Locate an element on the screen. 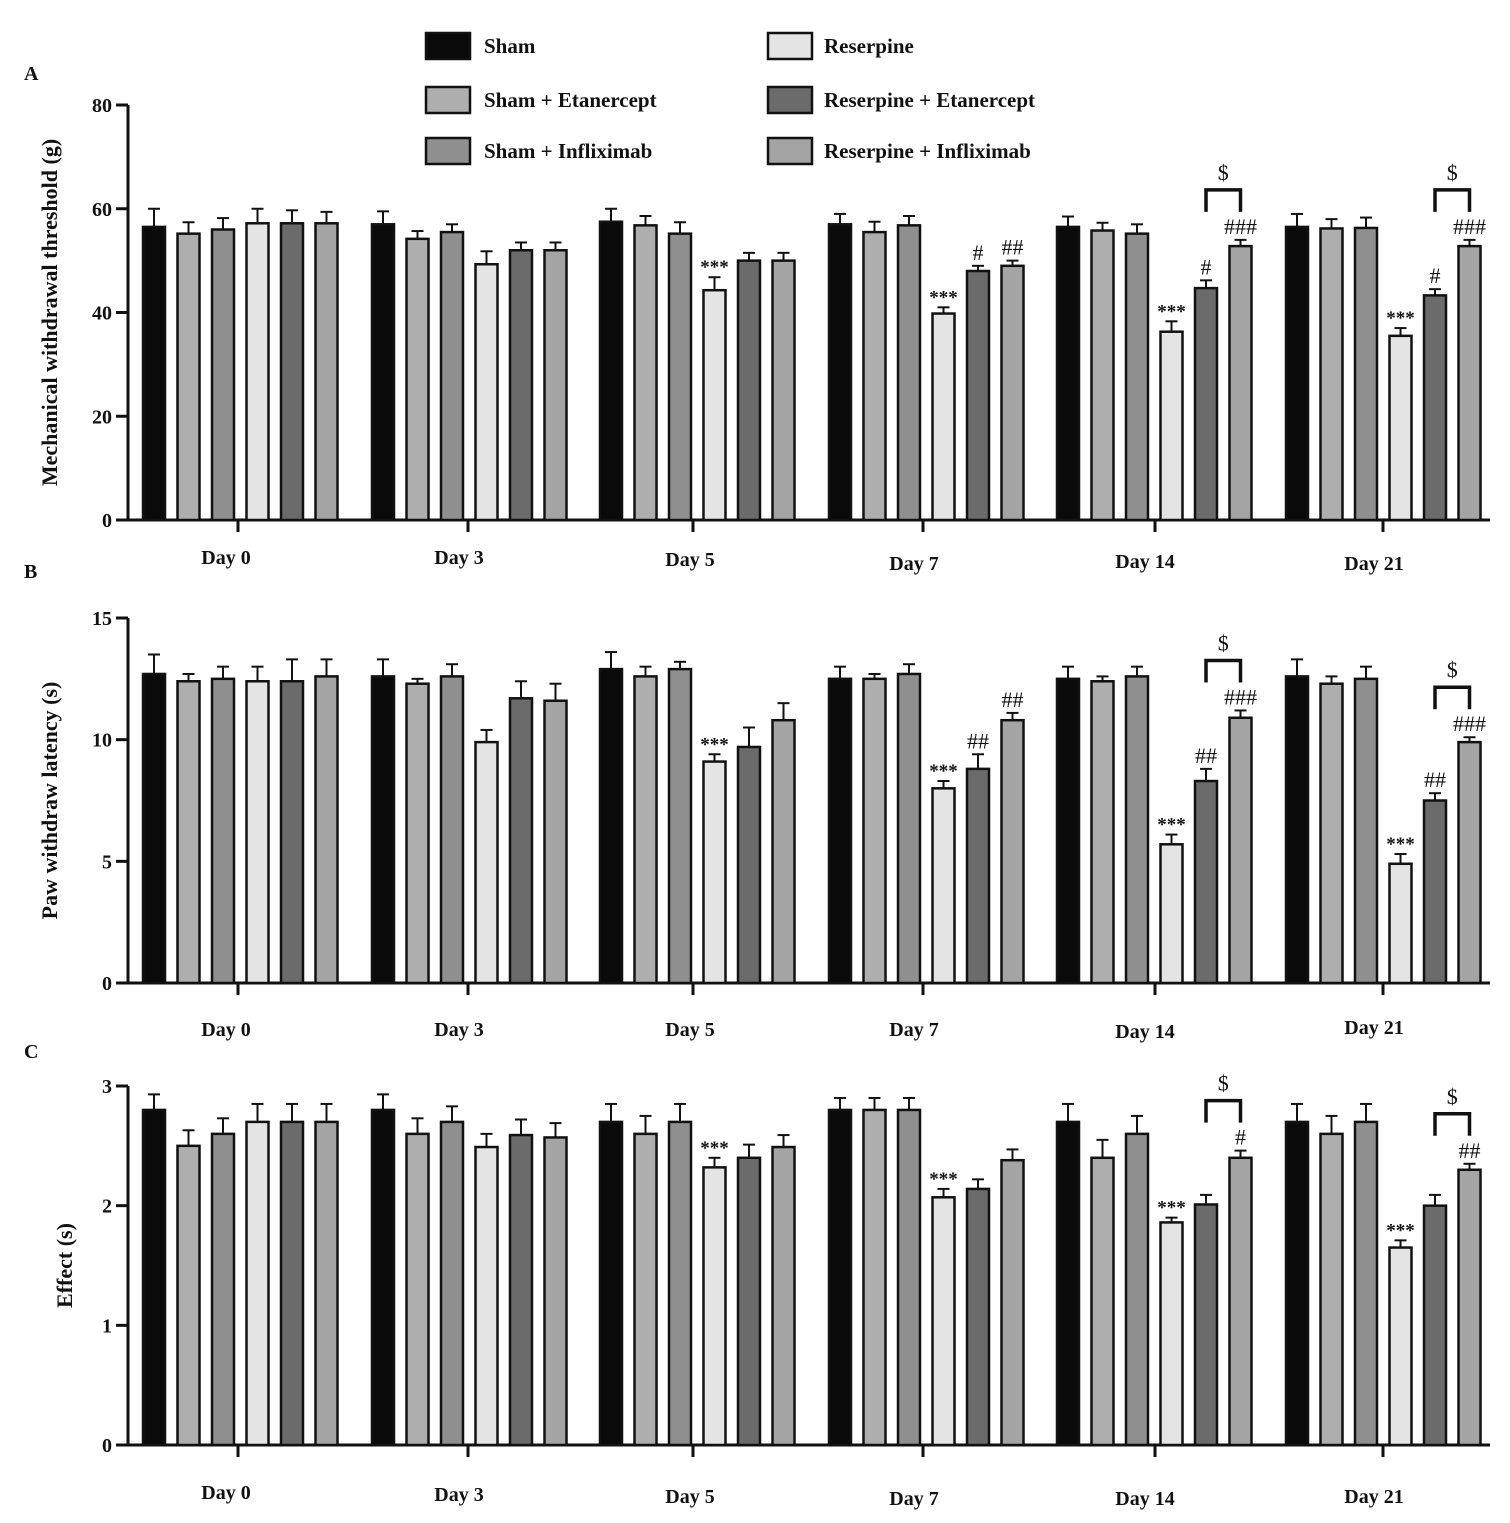 The width and height of the screenshot is (1510, 1523). legend-label-sham: Sham is located at coordinates (510, 46).